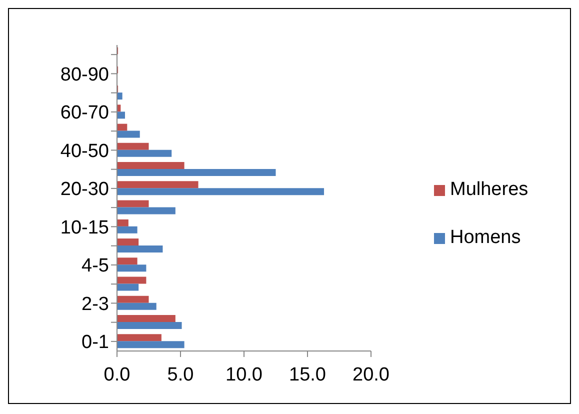 This screenshot has height=414, width=579. What do you see at coordinates (95, 343) in the screenshot?
I see `y-tick-label: 0-1` at bounding box center [95, 343].